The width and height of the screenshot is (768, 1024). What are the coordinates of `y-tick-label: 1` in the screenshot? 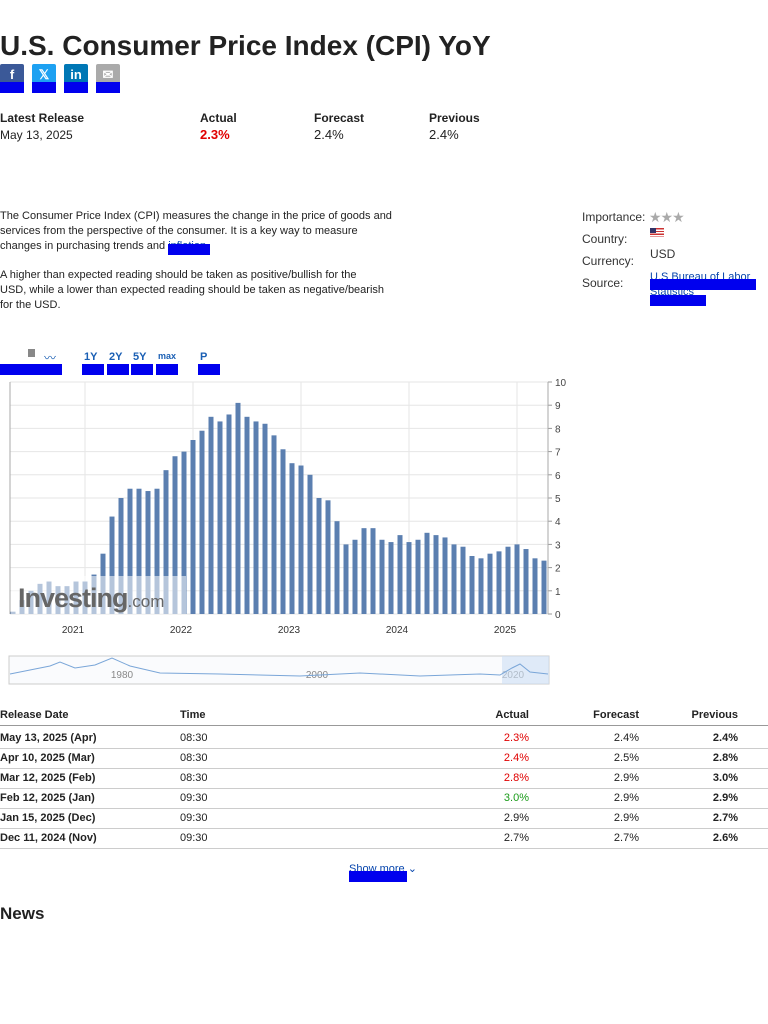 It's located at (558, 592).